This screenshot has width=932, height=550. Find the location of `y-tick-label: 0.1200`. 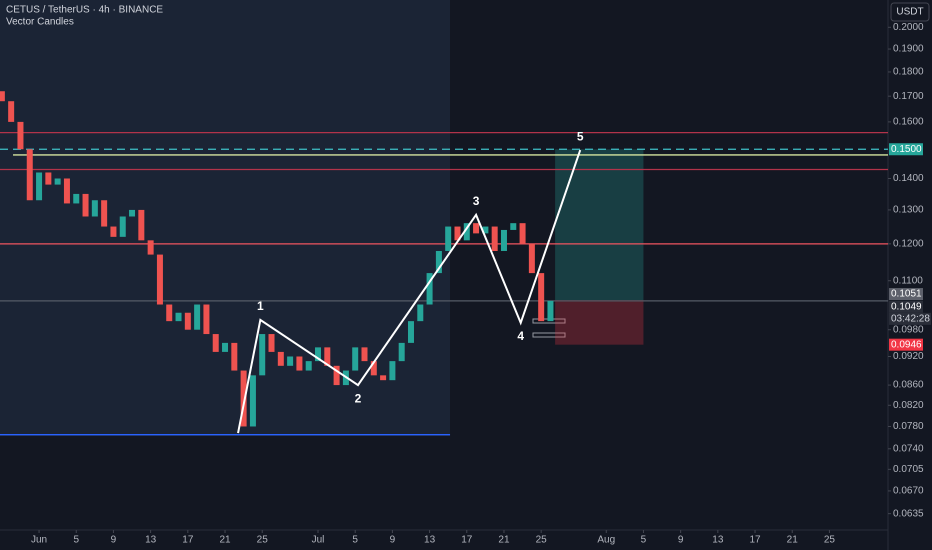

y-tick-label: 0.1200 is located at coordinates (908, 243).